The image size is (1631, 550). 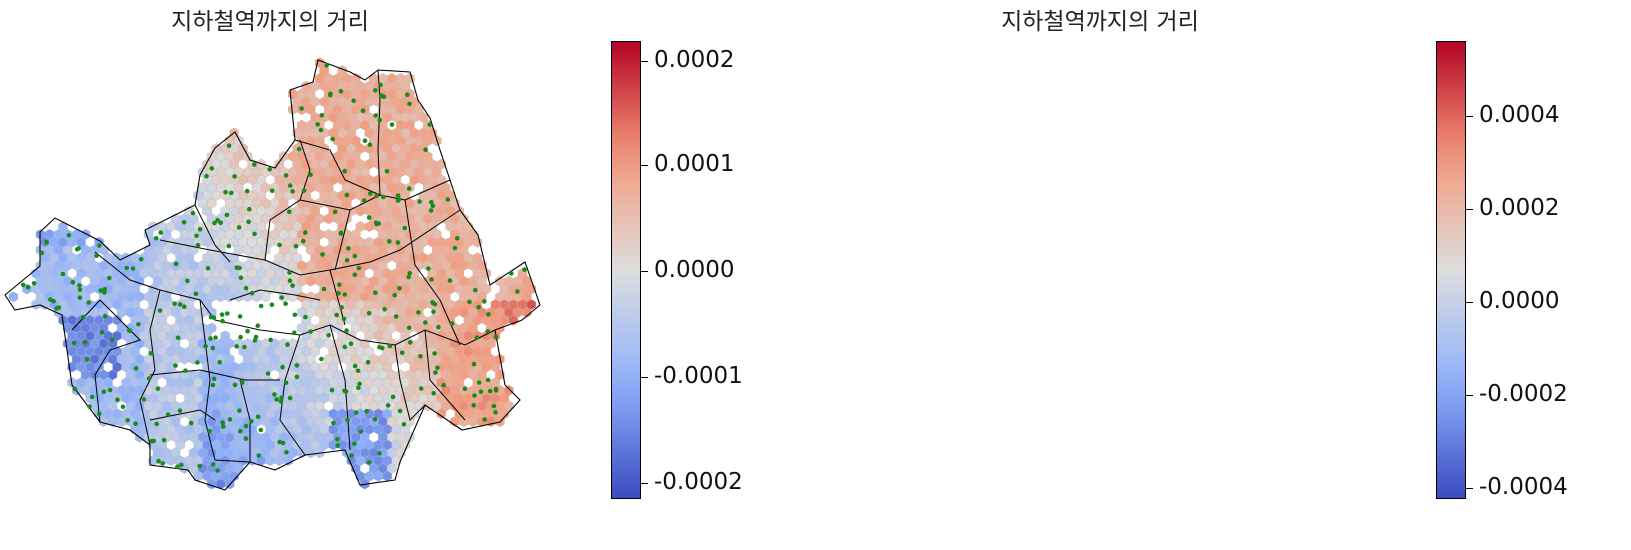 What do you see at coordinates (626, 270) in the screenshot?
I see `colorbar` at bounding box center [626, 270].